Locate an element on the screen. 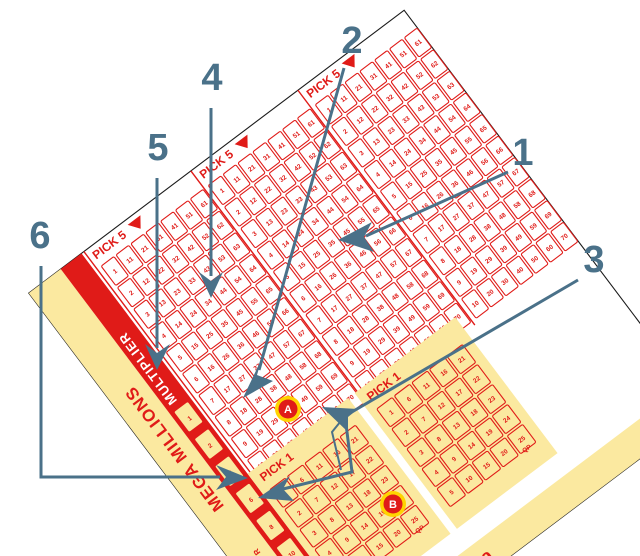 The height and width of the screenshot is (556, 640). panel-B-pick1-quick-pick-label: QP is located at coordinates (527, 449).